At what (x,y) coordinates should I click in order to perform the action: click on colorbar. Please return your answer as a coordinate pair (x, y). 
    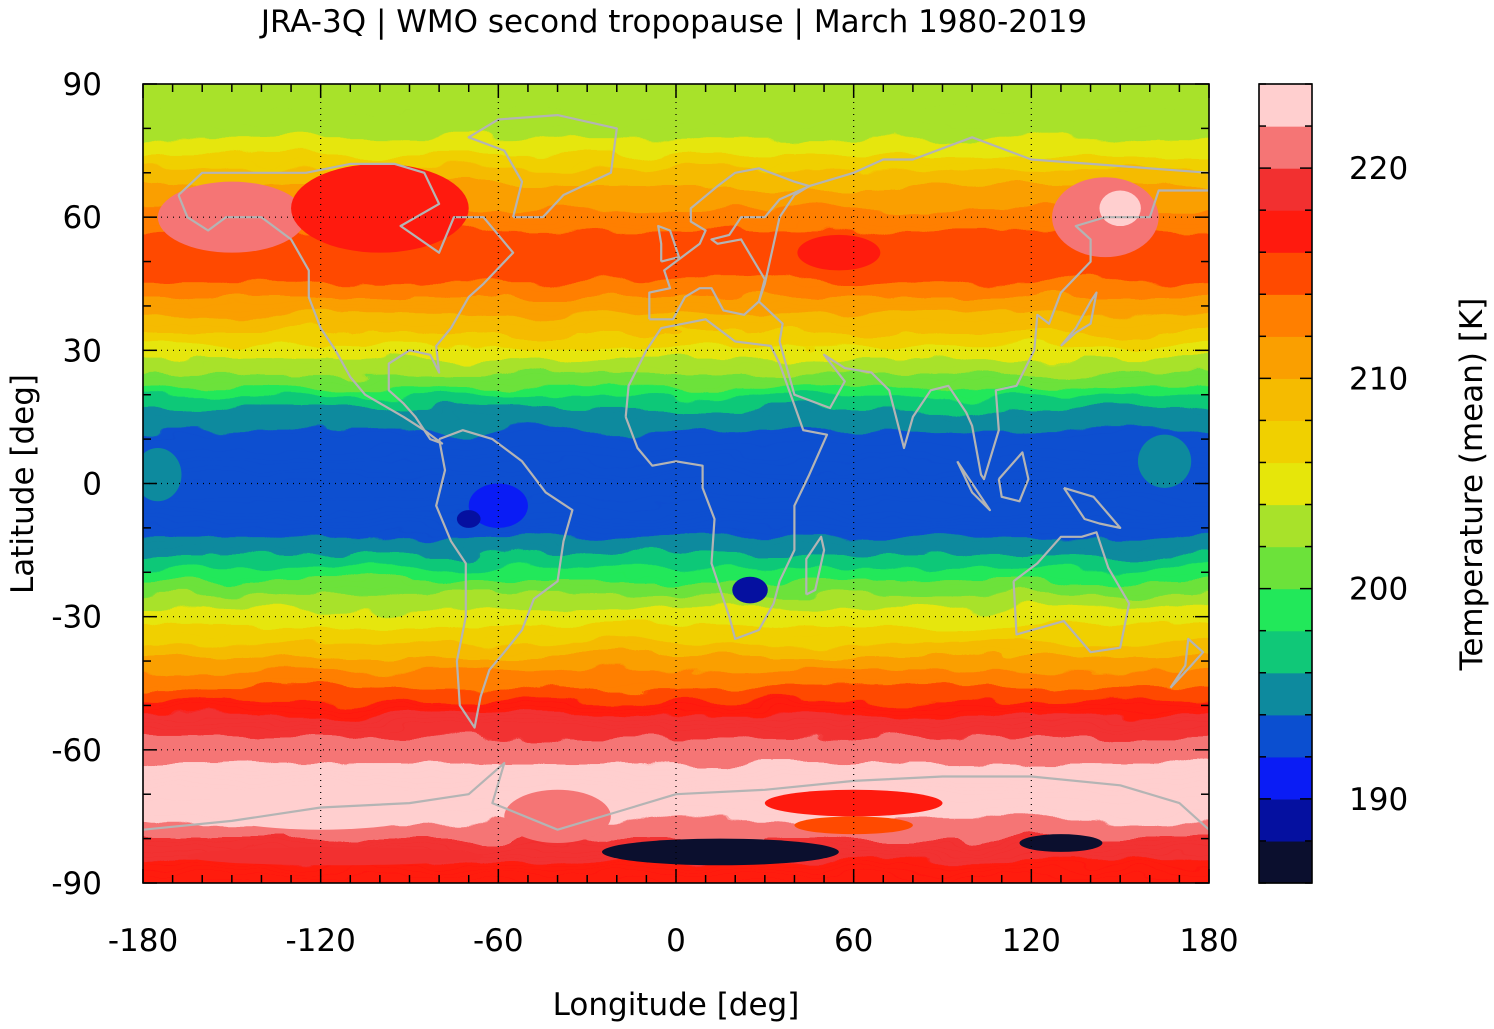
    Looking at the image, I should click on (1285, 483).